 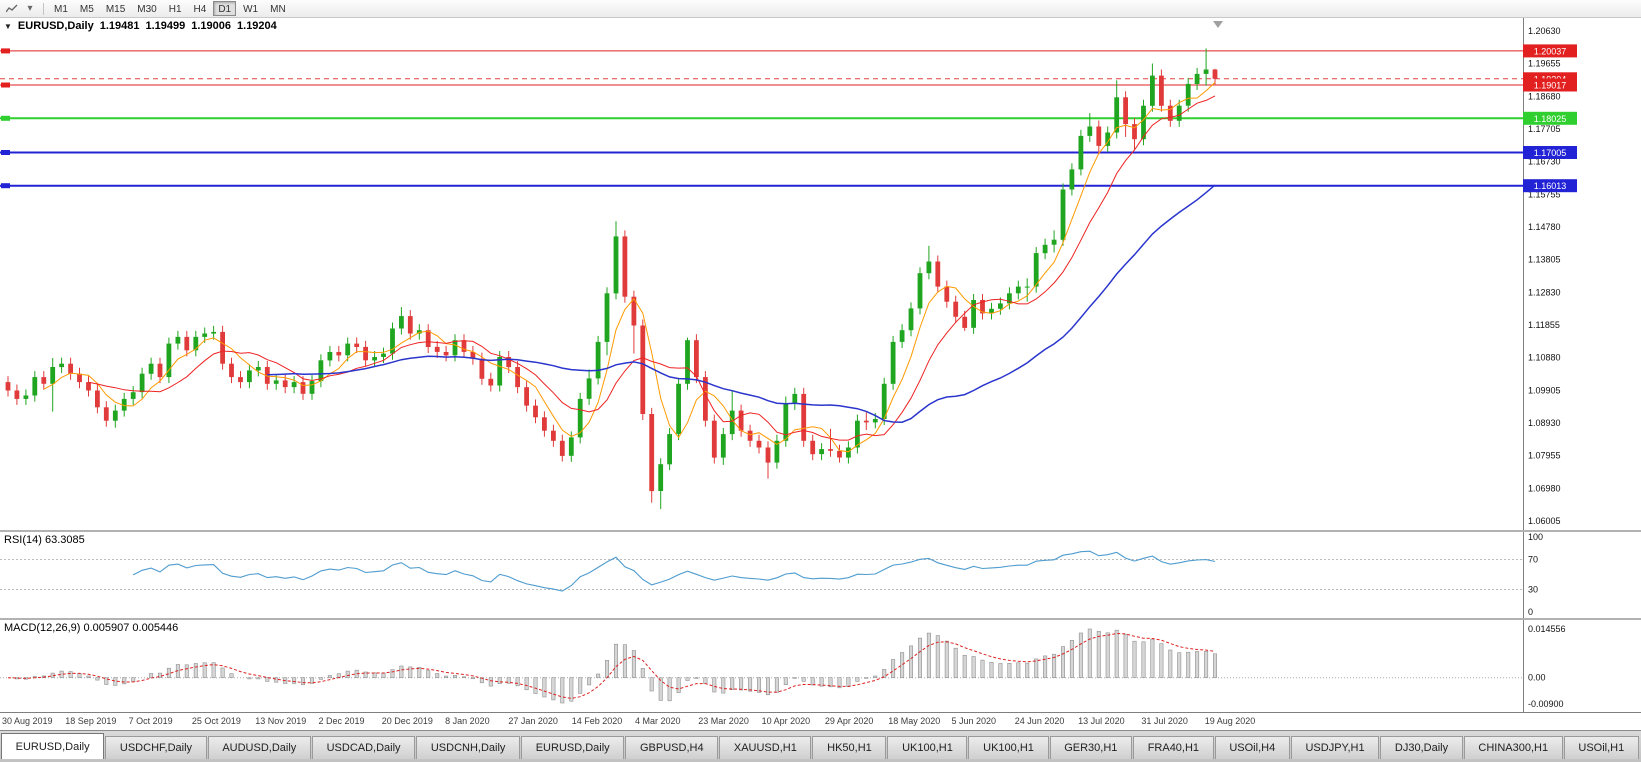 What do you see at coordinates (1544, 390) in the screenshot?
I see `svg-text: 1.09905` at bounding box center [1544, 390].